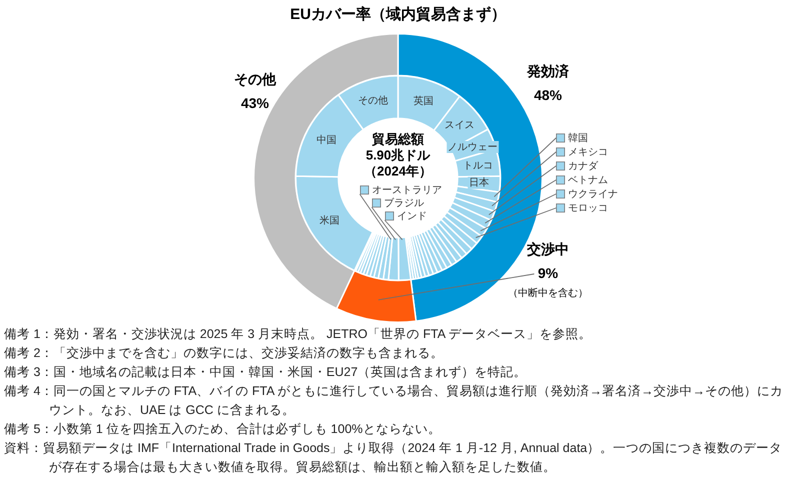  What do you see at coordinates (477, 166) in the screenshot?
I see `slice-label: トルコ` at bounding box center [477, 166].